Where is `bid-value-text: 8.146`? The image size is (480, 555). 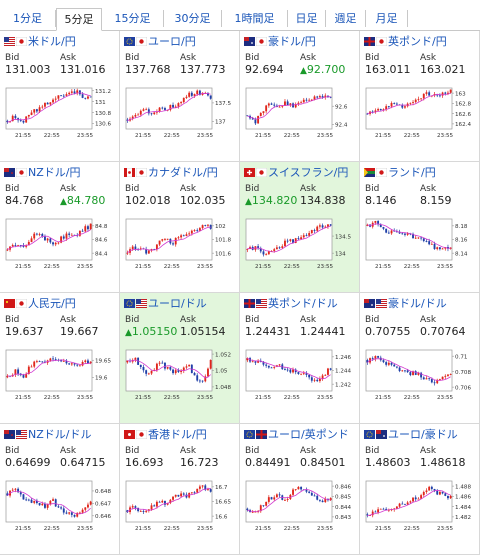 bid-value-text: 8.146 is located at coordinates (381, 200).